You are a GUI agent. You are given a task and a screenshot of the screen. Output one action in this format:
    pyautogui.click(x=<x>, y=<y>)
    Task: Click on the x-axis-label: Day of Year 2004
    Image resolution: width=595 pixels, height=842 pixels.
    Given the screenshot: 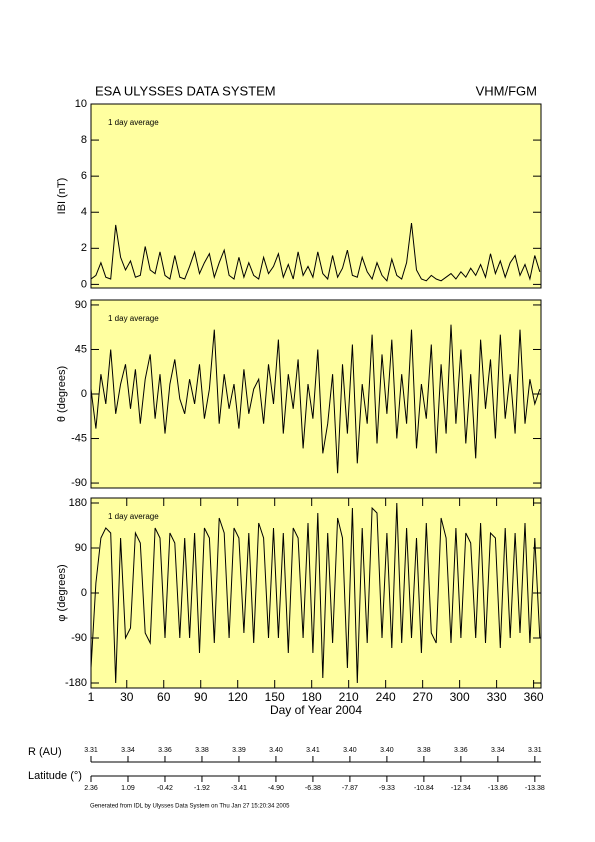 What is the action you would take?
    pyautogui.click(x=316, y=710)
    